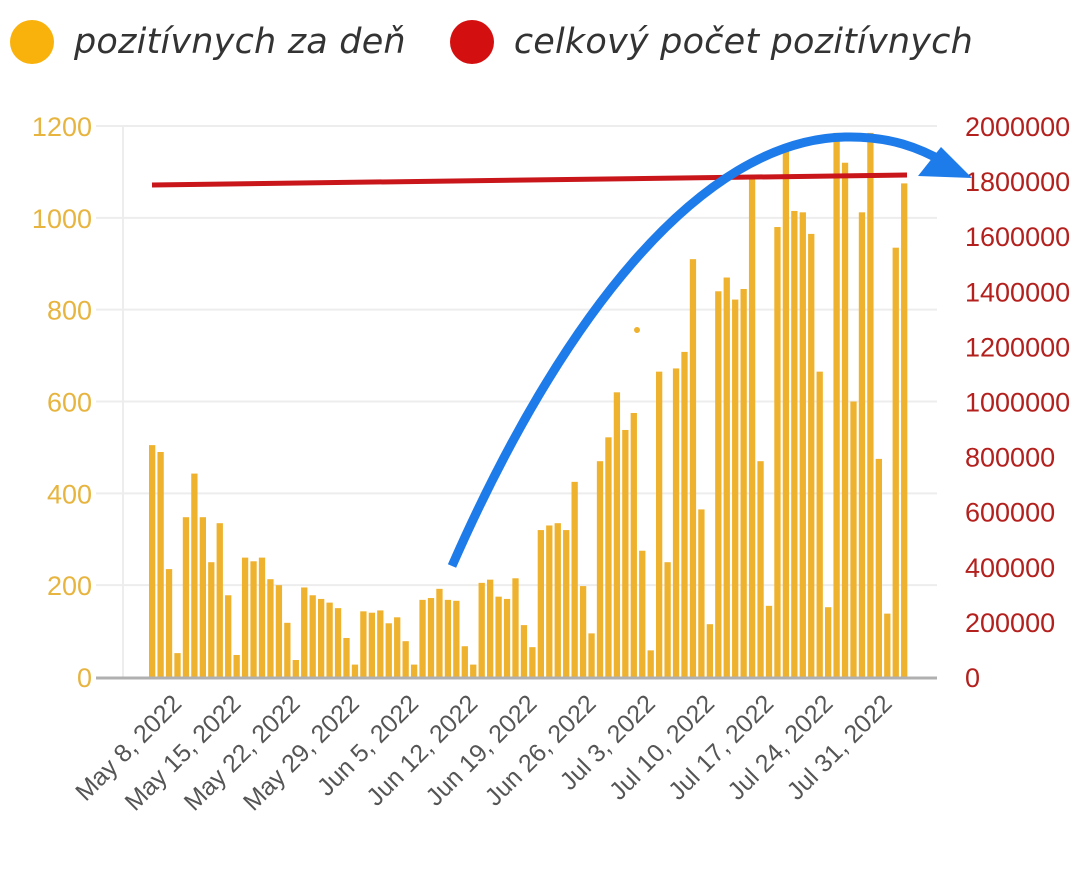 The height and width of the screenshot is (885, 1090). I want to click on legend-item-total-positive: celkový počet pozitívnych, so click(711, 42).